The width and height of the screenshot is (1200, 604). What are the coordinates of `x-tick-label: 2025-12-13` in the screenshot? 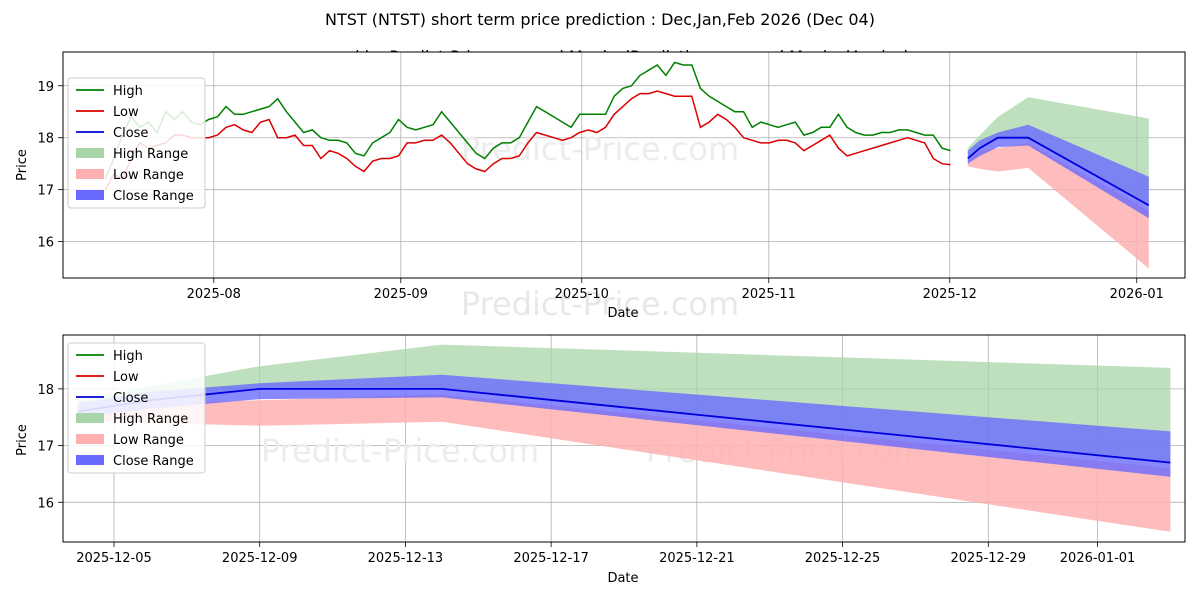 It's located at (406, 558).